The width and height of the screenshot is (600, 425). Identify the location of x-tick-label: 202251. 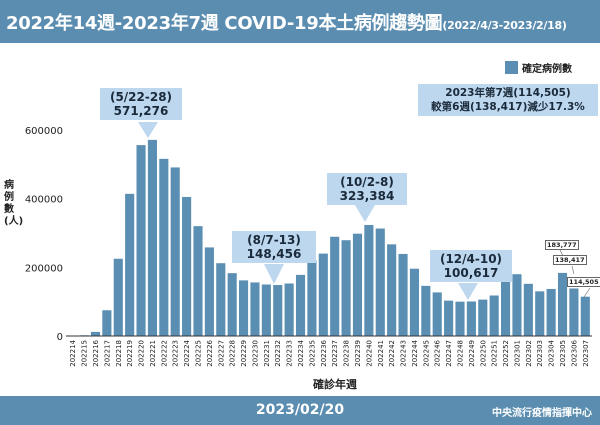
(495, 353).